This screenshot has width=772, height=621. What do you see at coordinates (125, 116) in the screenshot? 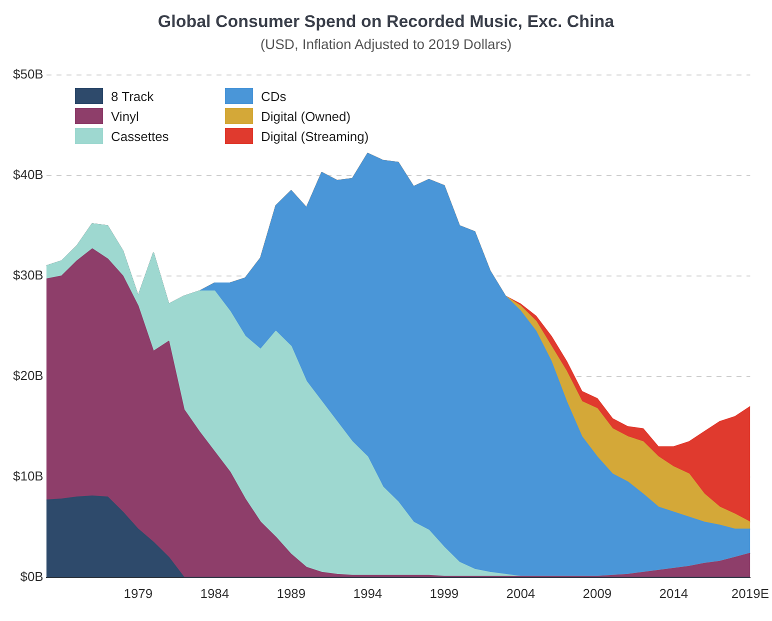
I see `legend-label: Vinyl` at bounding box center [125, 116].